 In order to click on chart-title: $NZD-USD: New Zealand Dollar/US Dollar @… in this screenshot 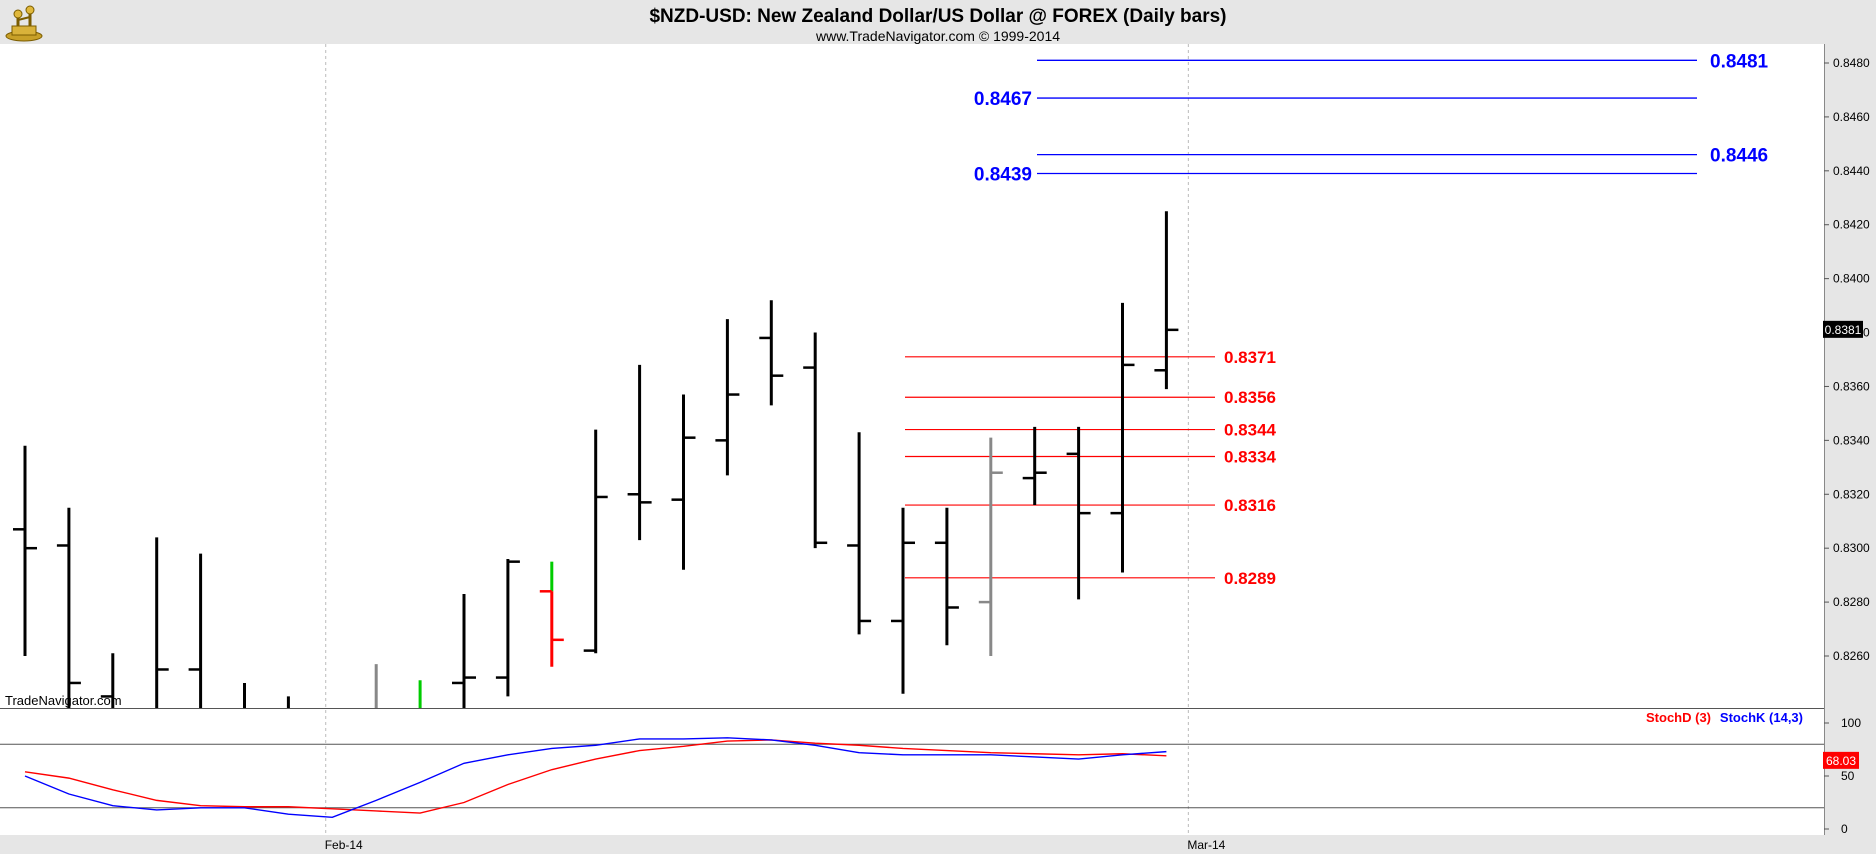, I will do `click(937, 16)`.